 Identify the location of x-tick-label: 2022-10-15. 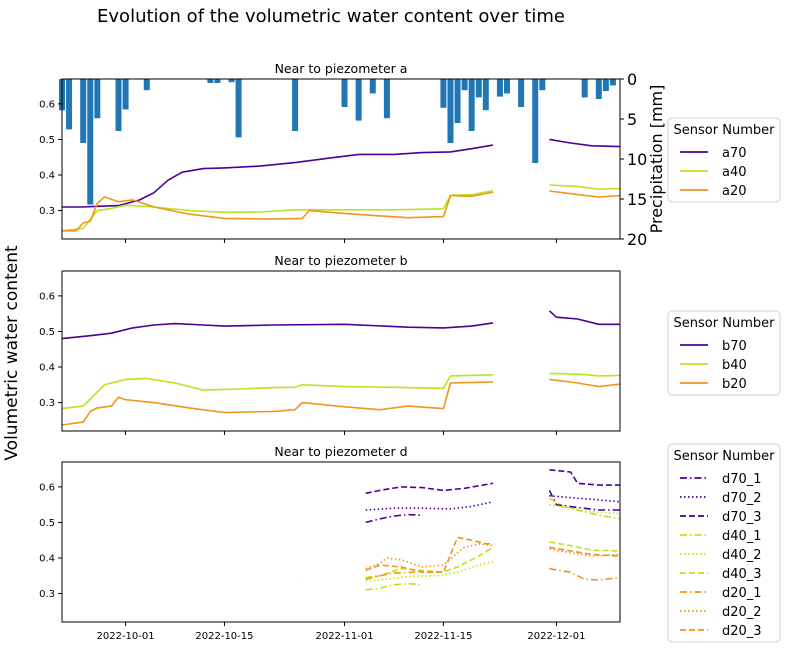
(224, 636).